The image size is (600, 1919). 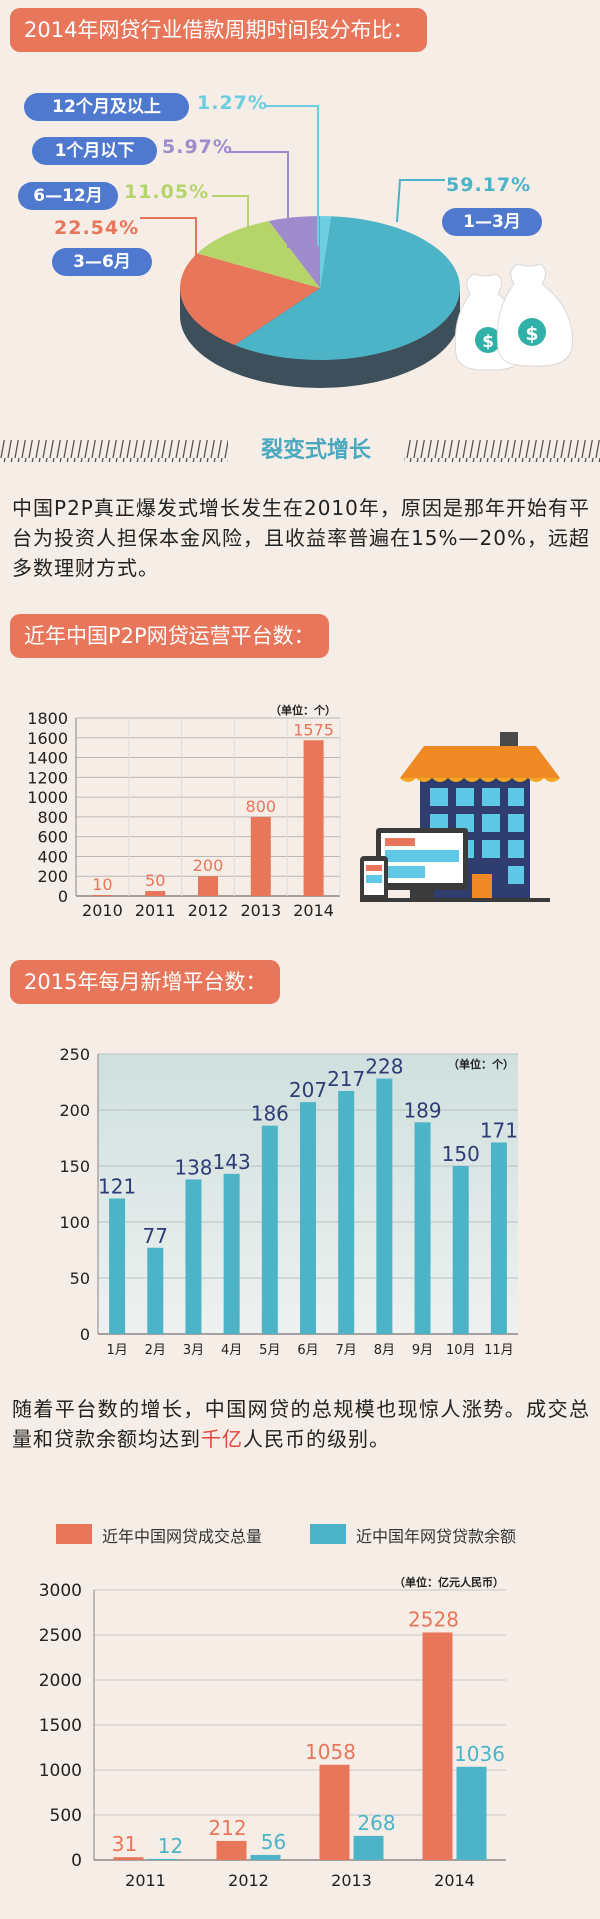 I want to click on leader-1-3m, so click(x=420, y=201).